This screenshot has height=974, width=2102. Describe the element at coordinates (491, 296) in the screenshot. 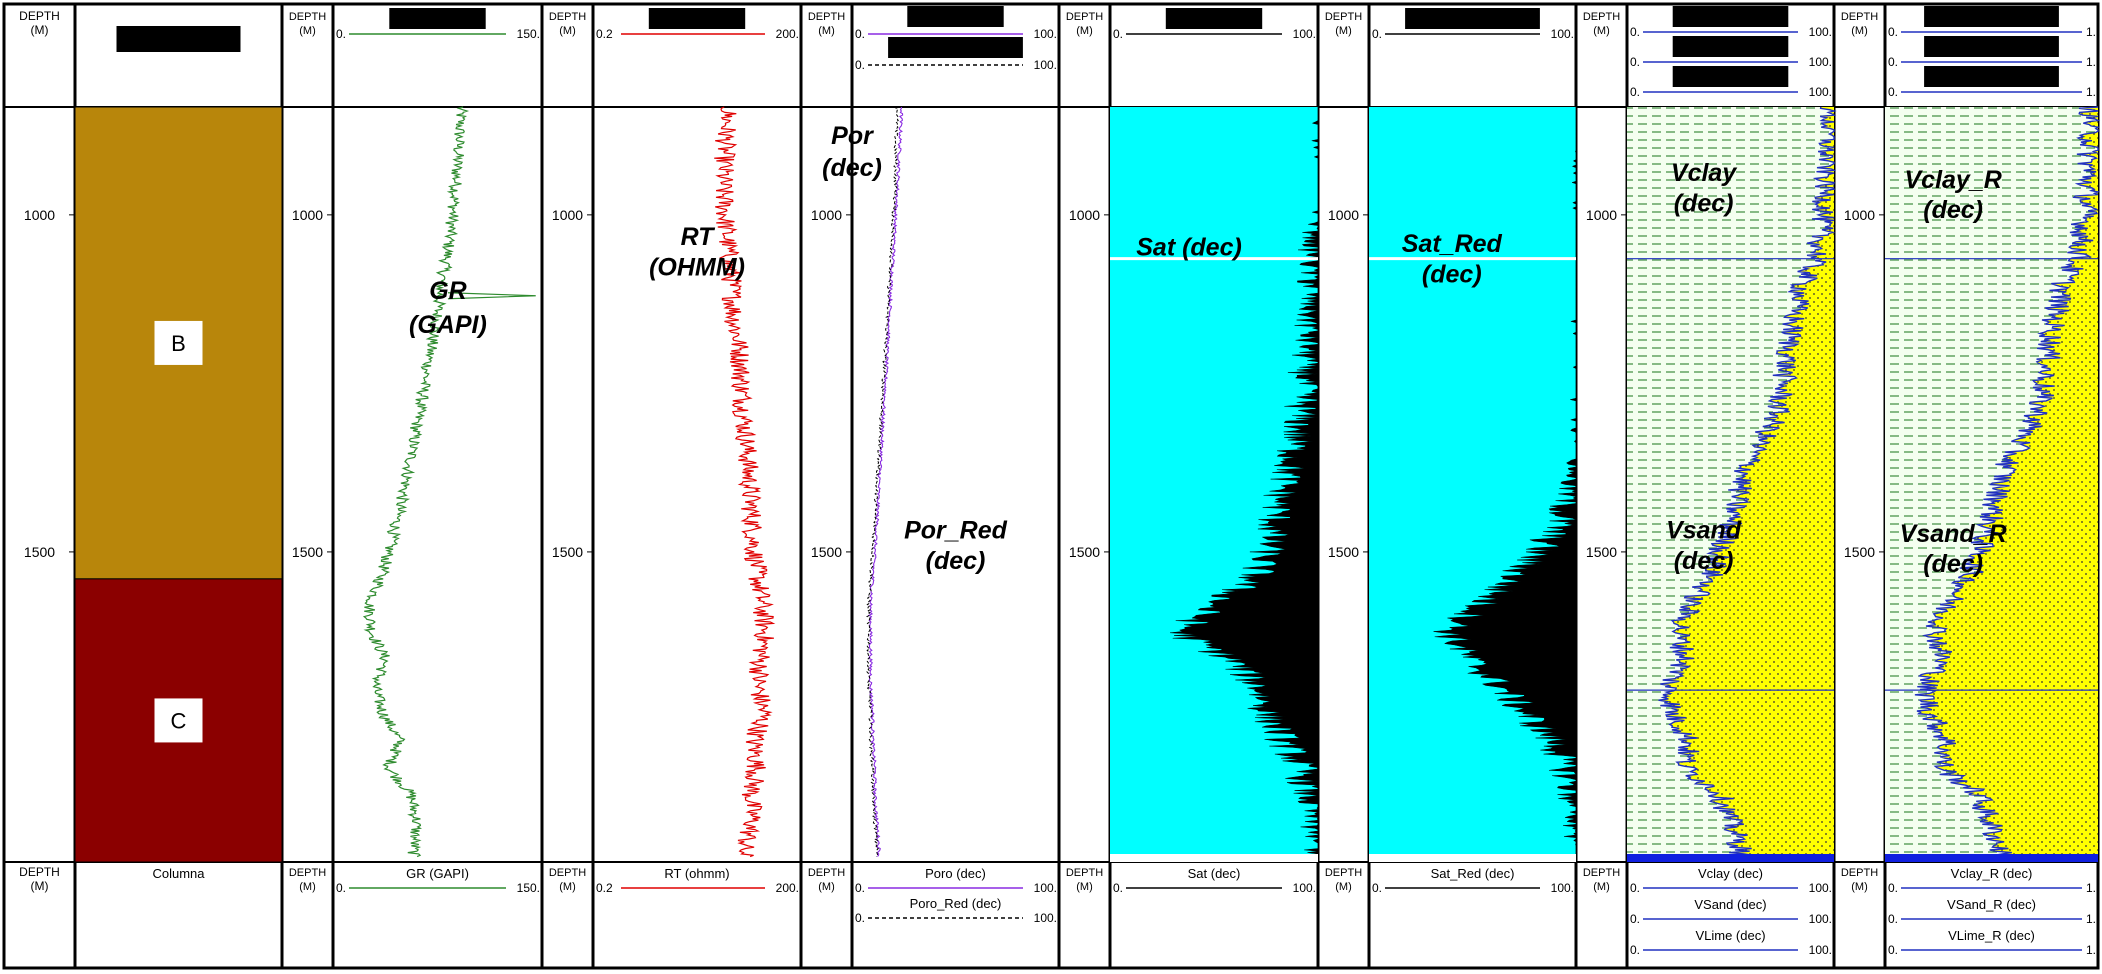

I see `gr-spike` at that location.